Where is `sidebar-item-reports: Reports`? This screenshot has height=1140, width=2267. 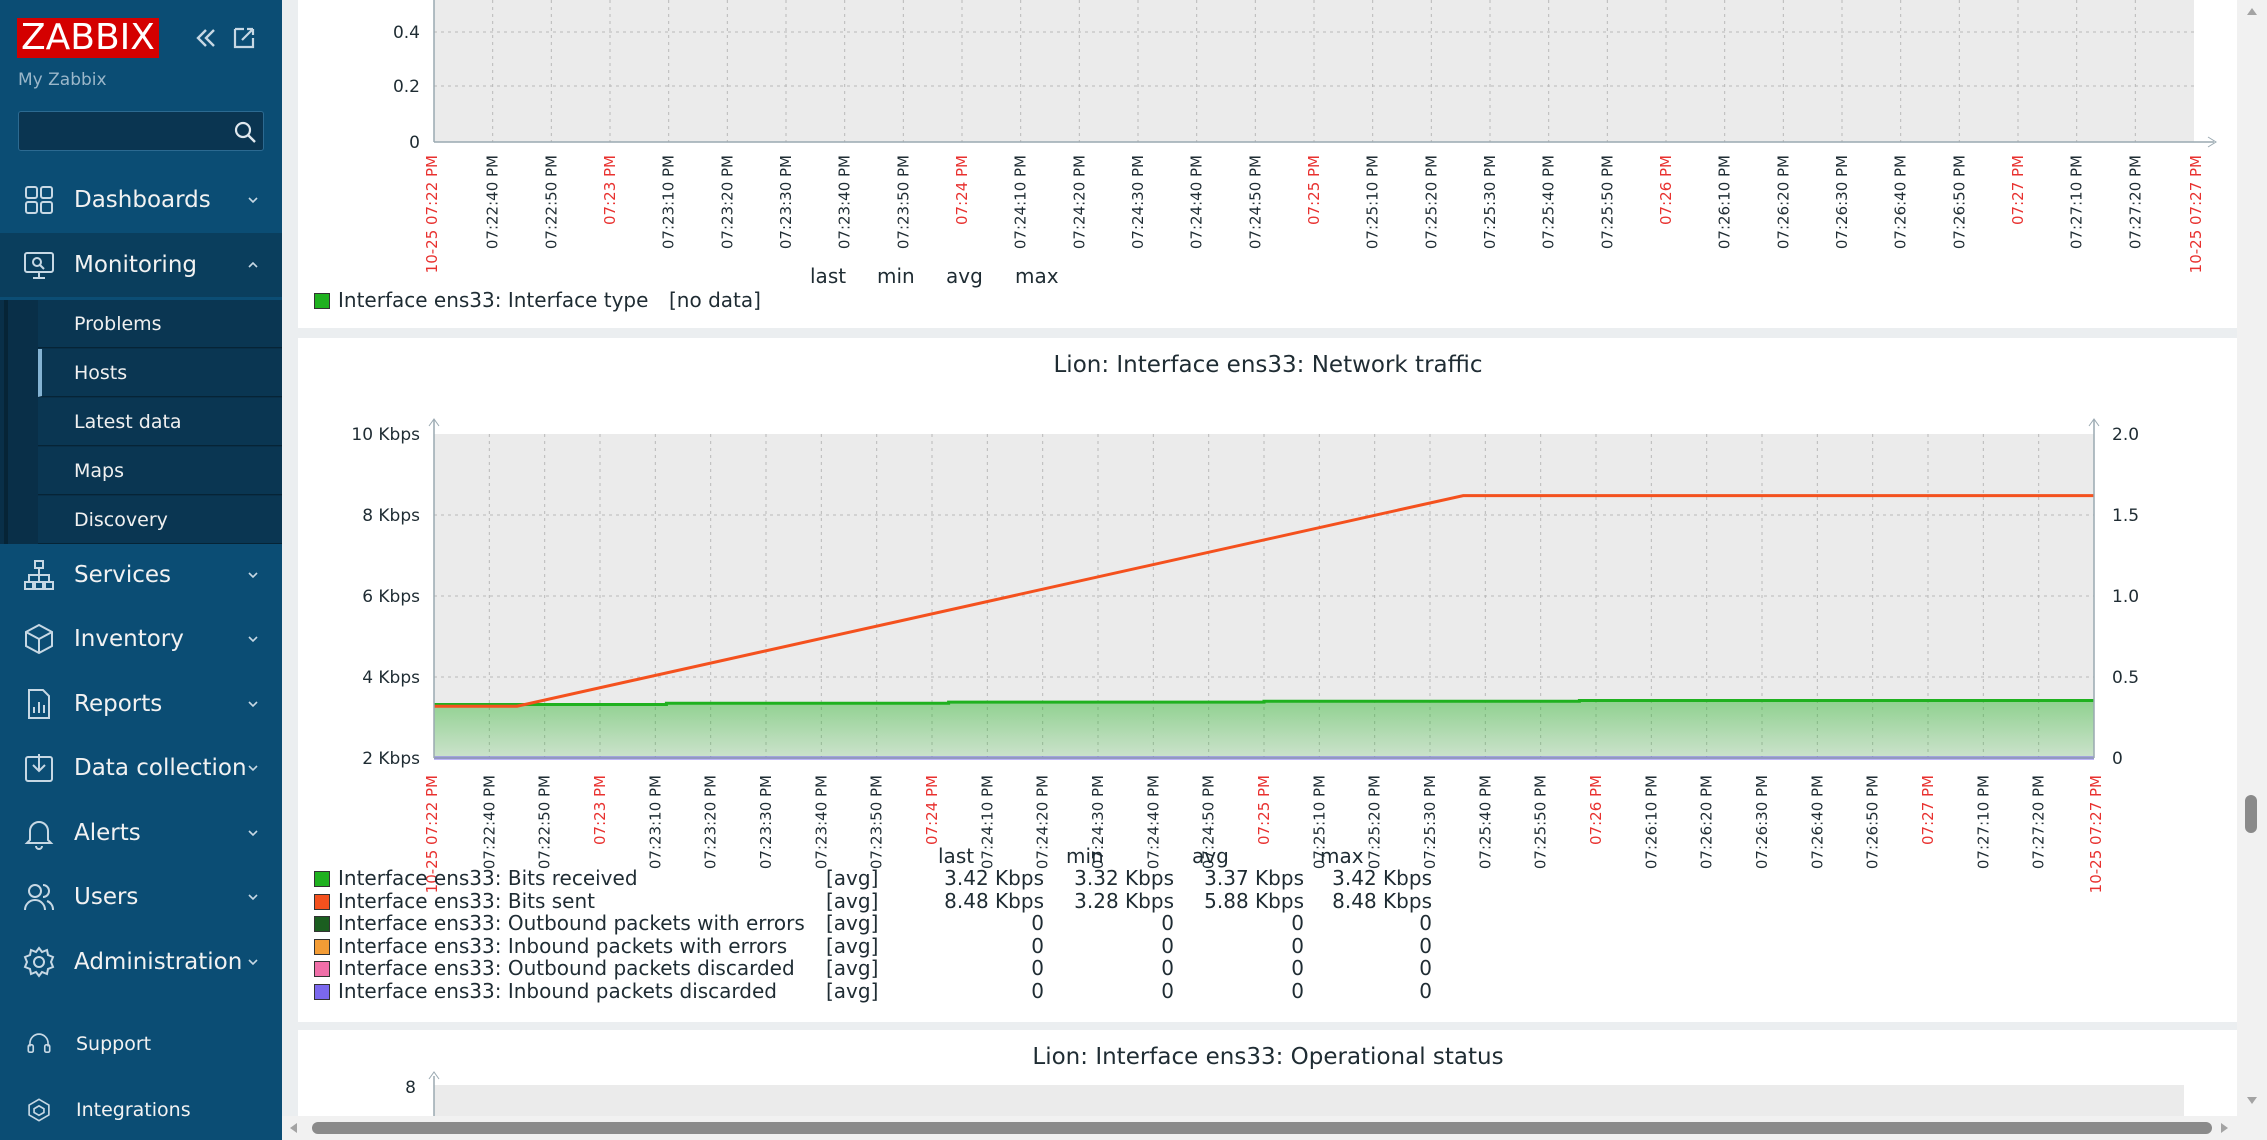
sidebar-item-reports: Reports is located at coordinates (141, 704).